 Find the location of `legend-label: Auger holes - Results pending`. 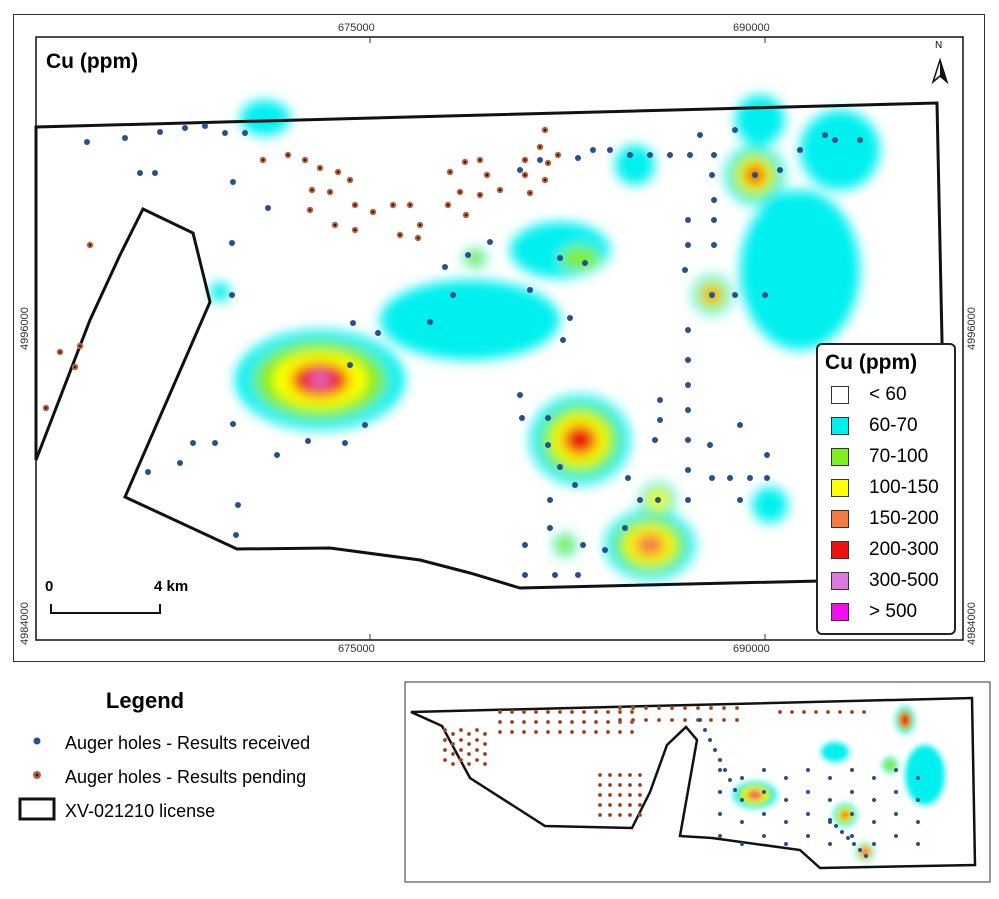

legend-label: Auger holes - Results pending is located at coordinates (186, 776).